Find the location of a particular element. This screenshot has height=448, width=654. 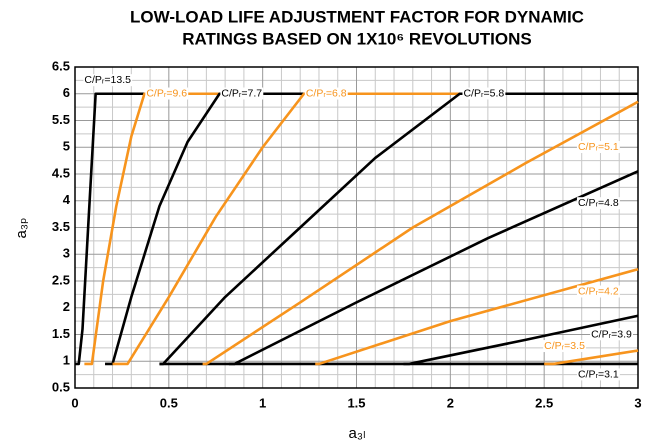

y-tick-label: 3 is located at coordinates (66, 253).